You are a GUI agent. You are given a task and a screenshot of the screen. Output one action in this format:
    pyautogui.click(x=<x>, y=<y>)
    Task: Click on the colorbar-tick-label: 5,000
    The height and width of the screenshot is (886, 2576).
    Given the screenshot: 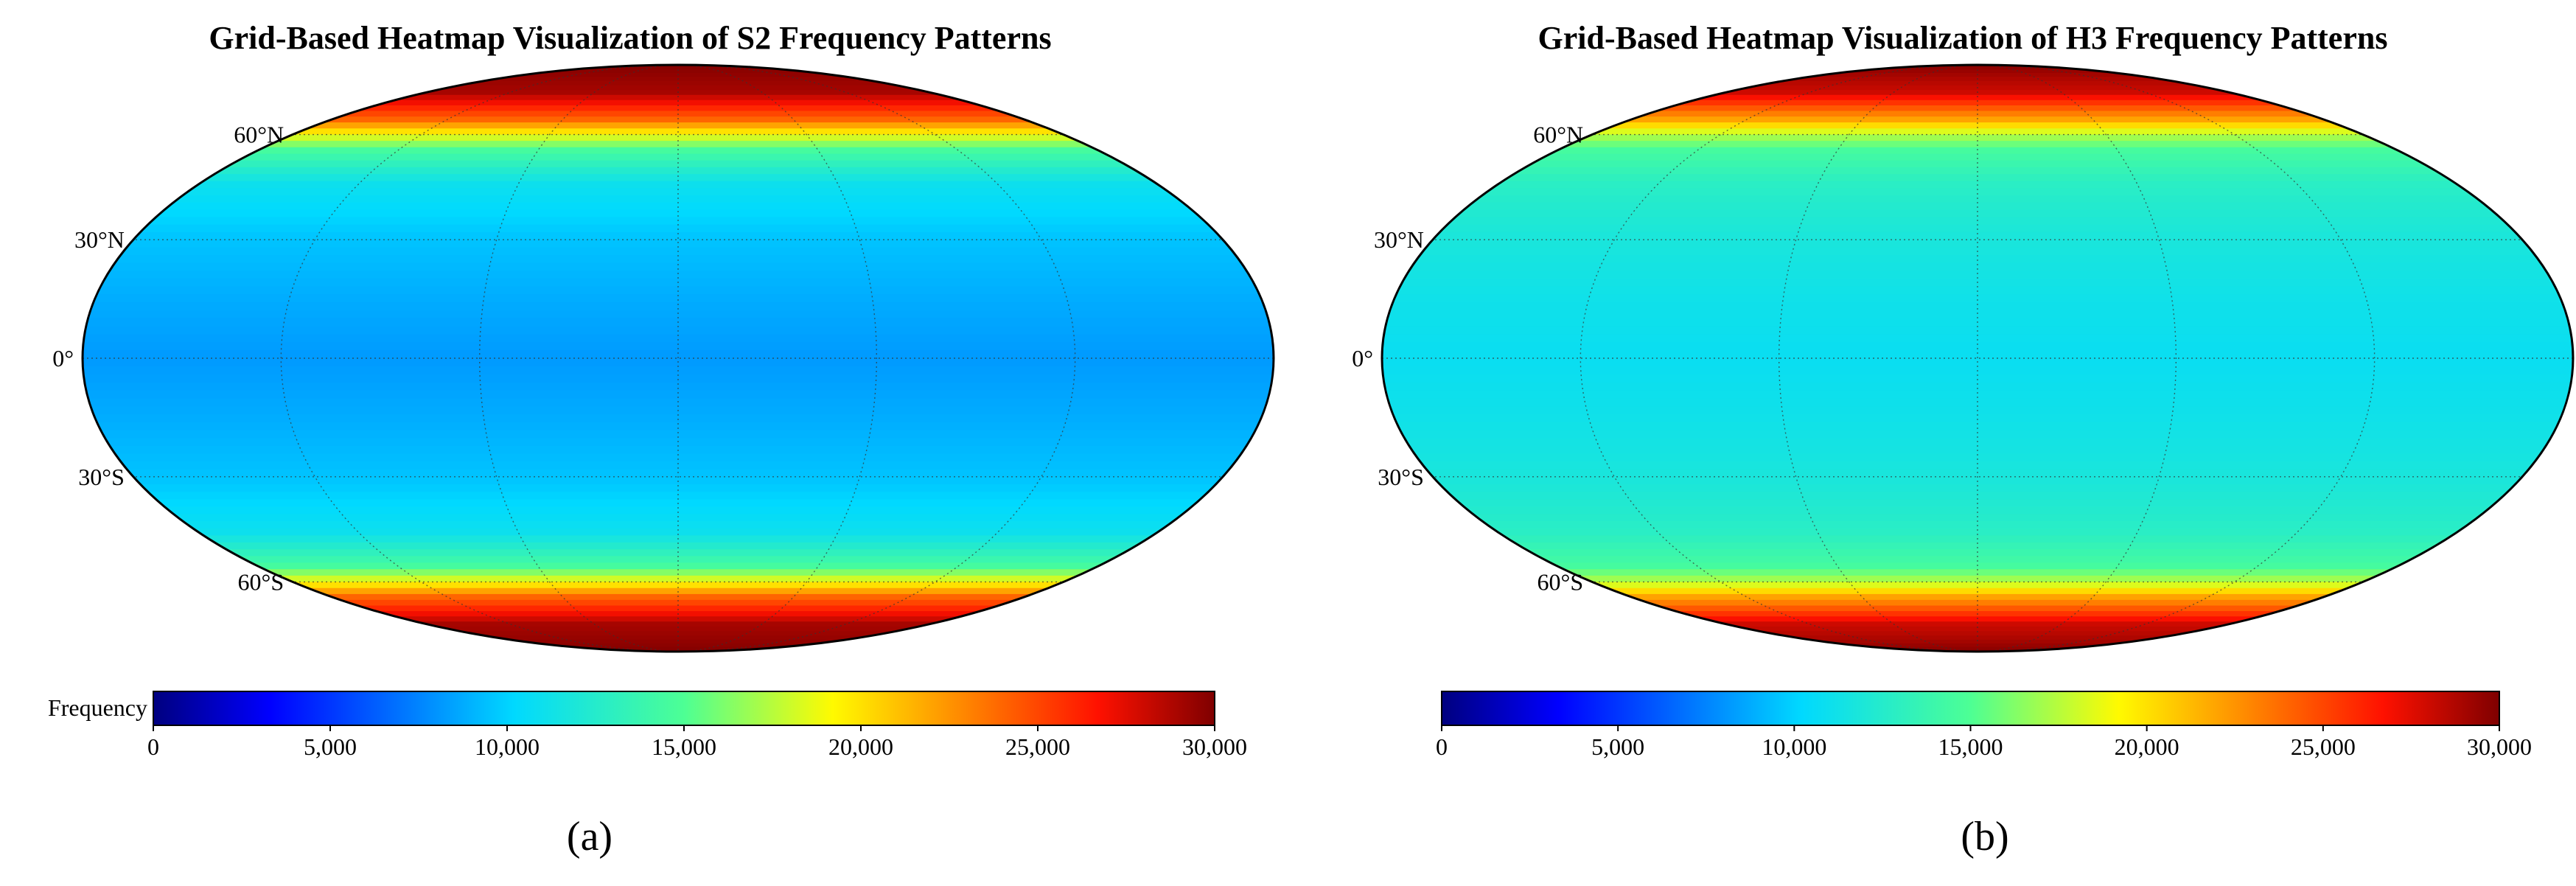 What is the action you would take?
    pyautogui.click(x=330, y=746)
    